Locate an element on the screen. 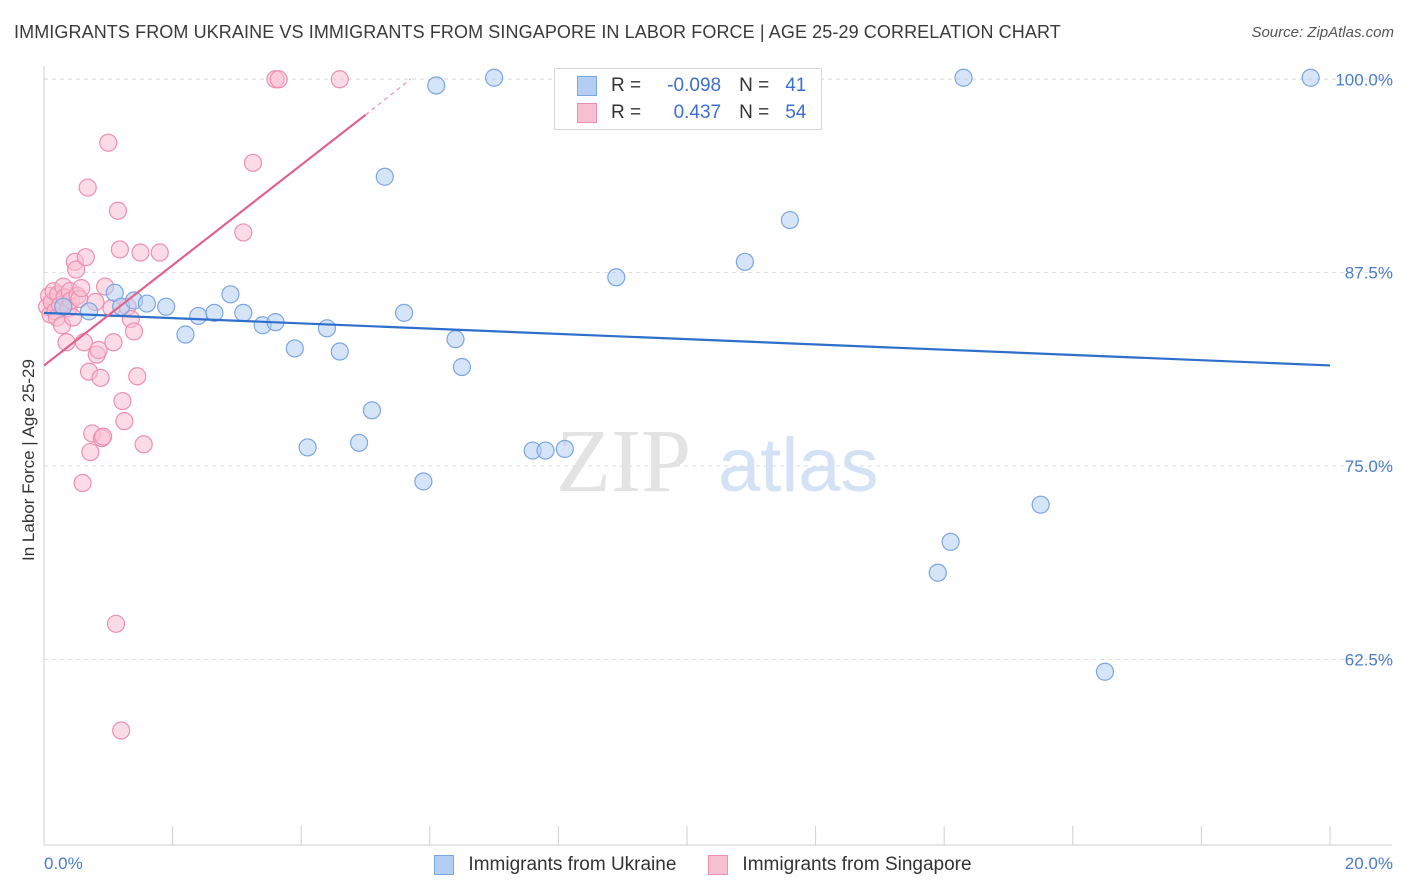  correlation-legend: R = -0.098 N = 41 R = 0.437 N = 54 is located at coordinates (688, 99).